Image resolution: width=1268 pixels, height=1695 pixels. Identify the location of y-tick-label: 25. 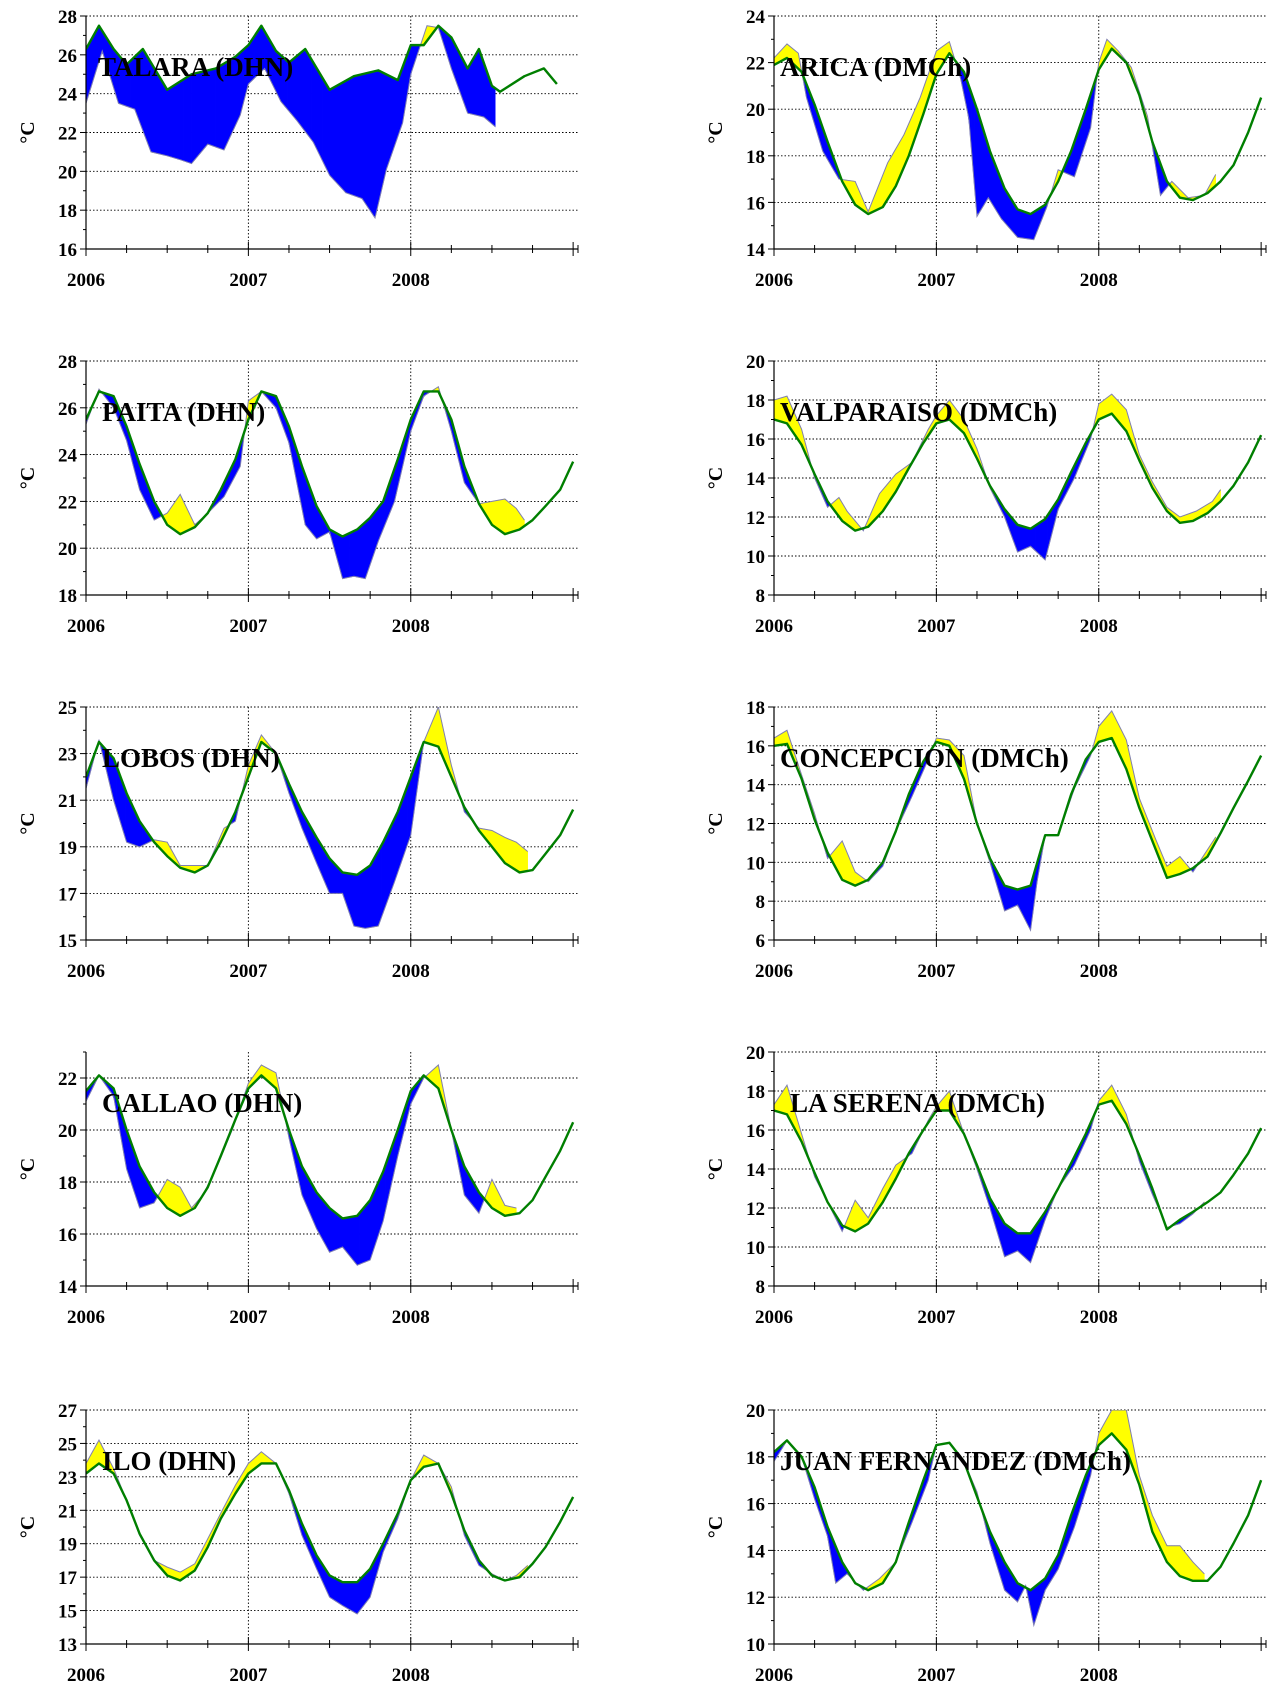
(67, 708).